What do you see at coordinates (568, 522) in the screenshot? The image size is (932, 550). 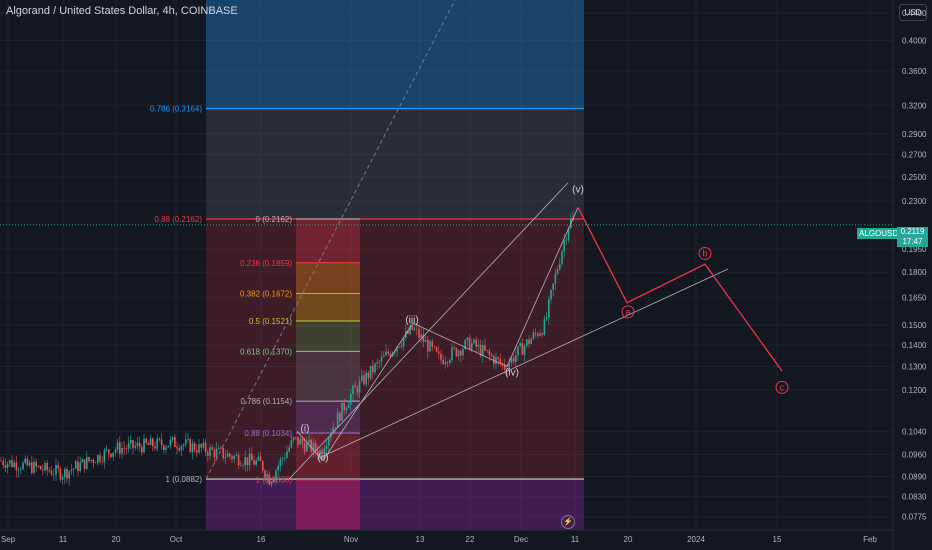 I see `lightning-icon: ⚡` at bounding box center [568, 522].